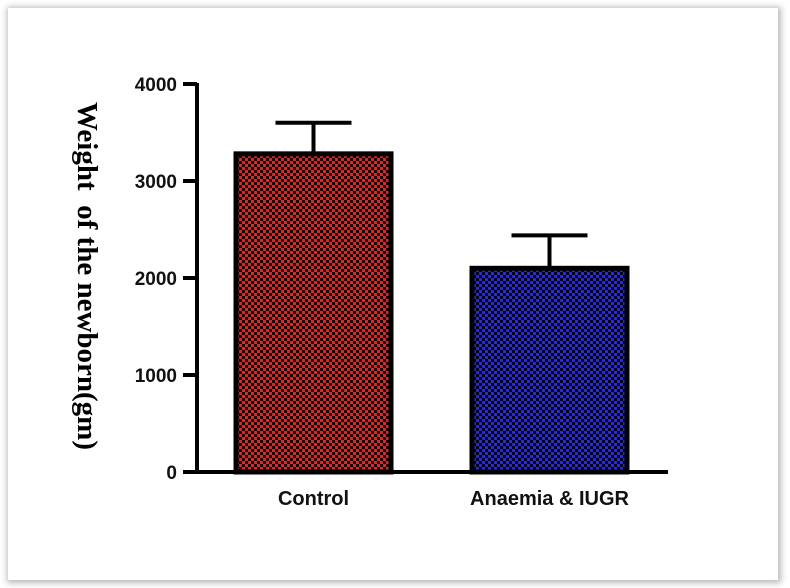  What do you see at coordinates (87, 276) in the screenshot?
I see `y-axis-title: Weight of the newborn(gm)` at bounding box center [87, 276].